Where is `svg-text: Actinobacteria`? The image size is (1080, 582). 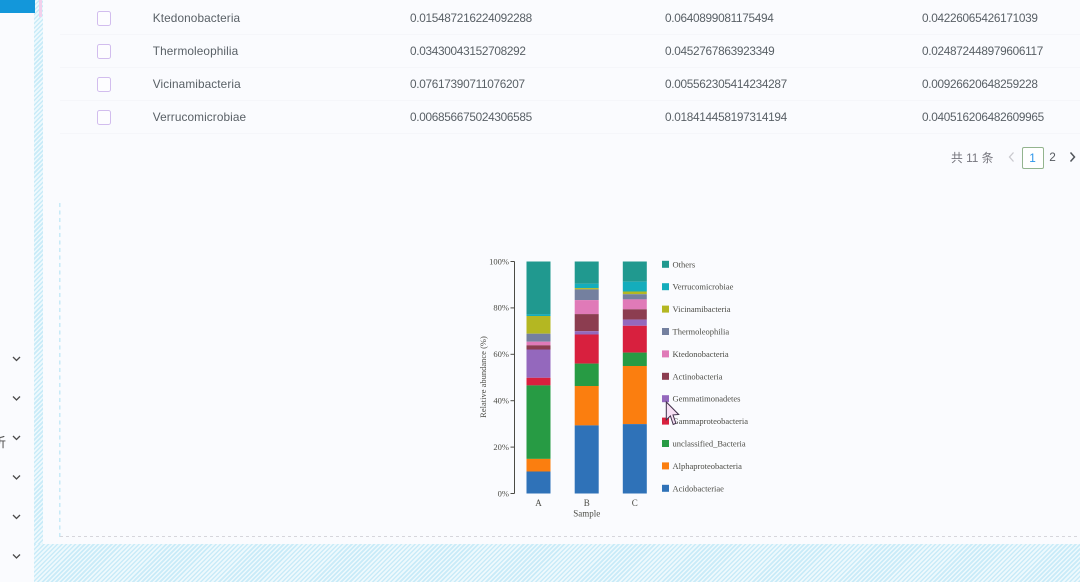
svg-text: Actinobacteria is located at coordinates (698, 376).